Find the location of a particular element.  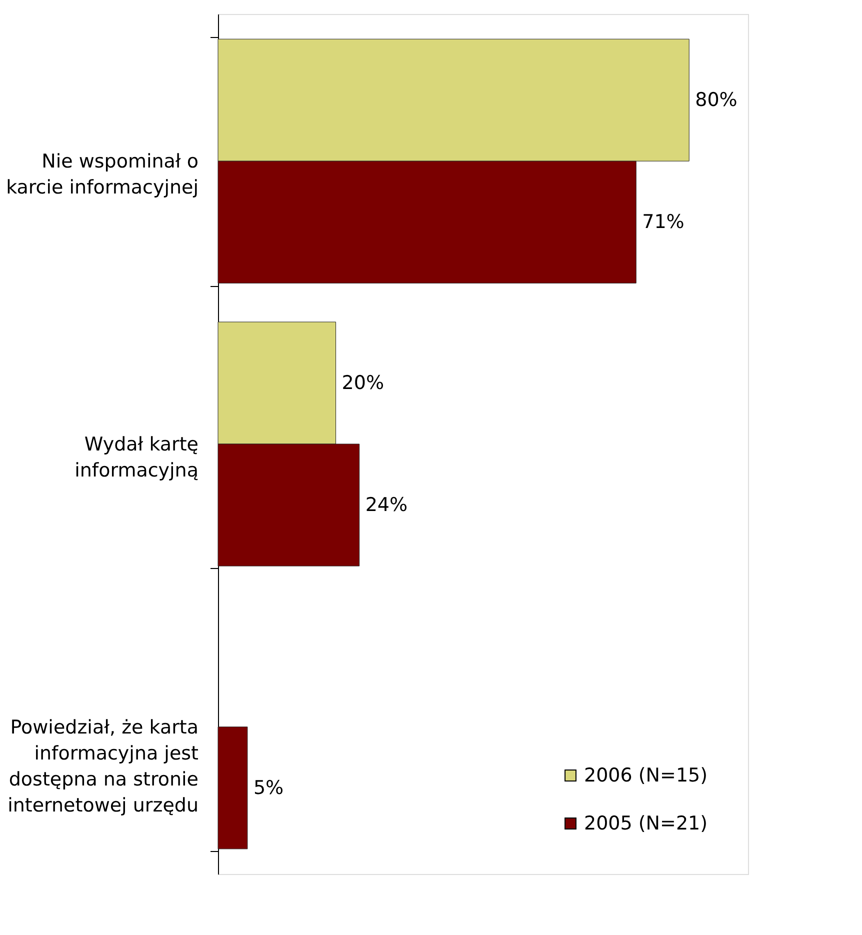

y-tick-label: Powiedział, że karta informacyjna jest dostępna na stronie internetowej urzędu is located at coordinates (103, 766).